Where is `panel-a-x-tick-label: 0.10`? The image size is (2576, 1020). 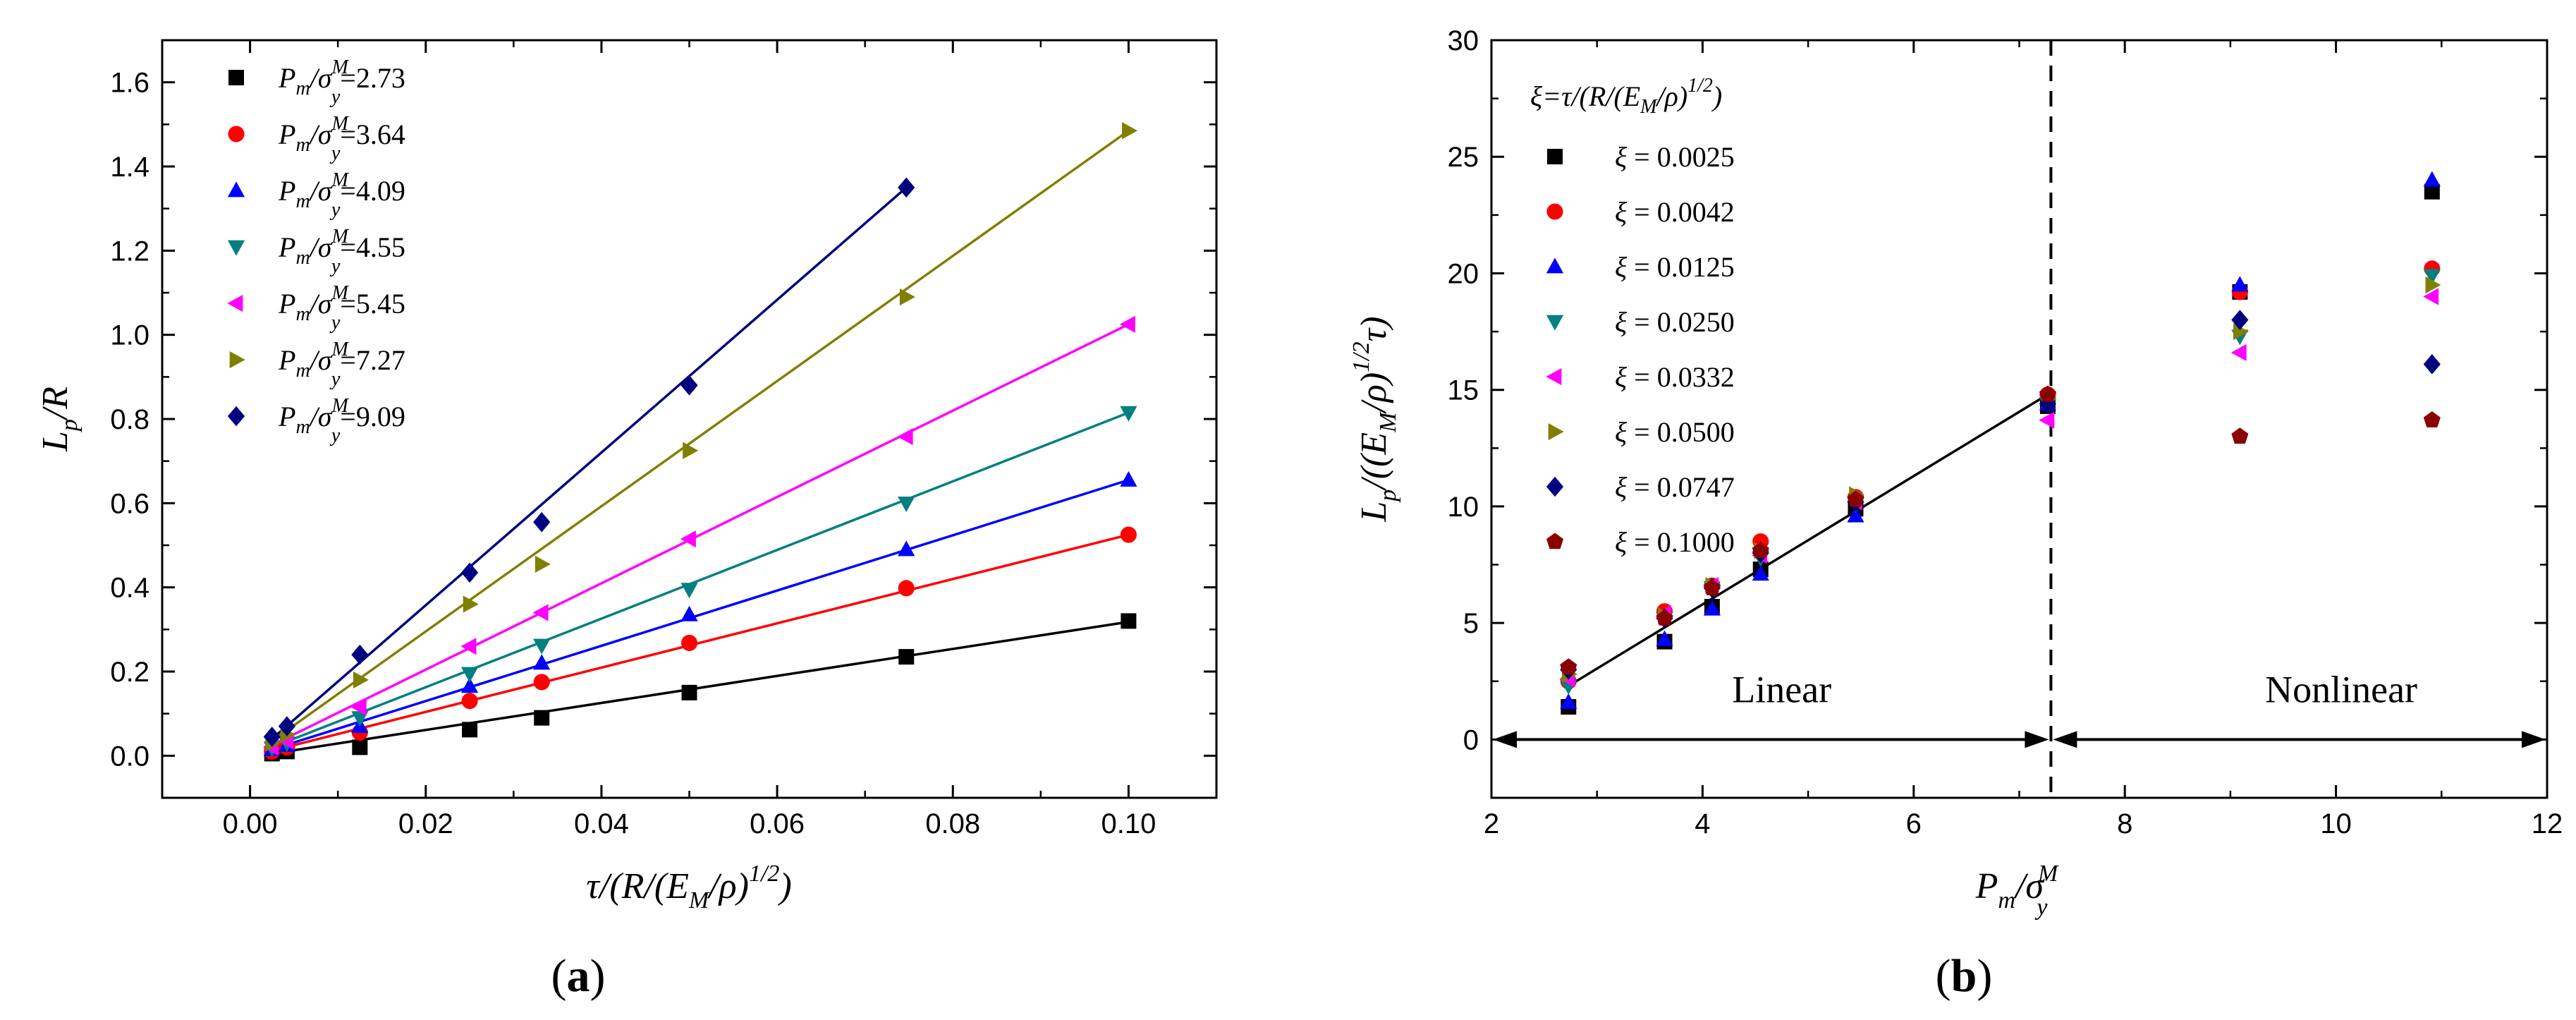
panel-a-x-tick-label: 0.10 is located at coordinates (1129, 824).